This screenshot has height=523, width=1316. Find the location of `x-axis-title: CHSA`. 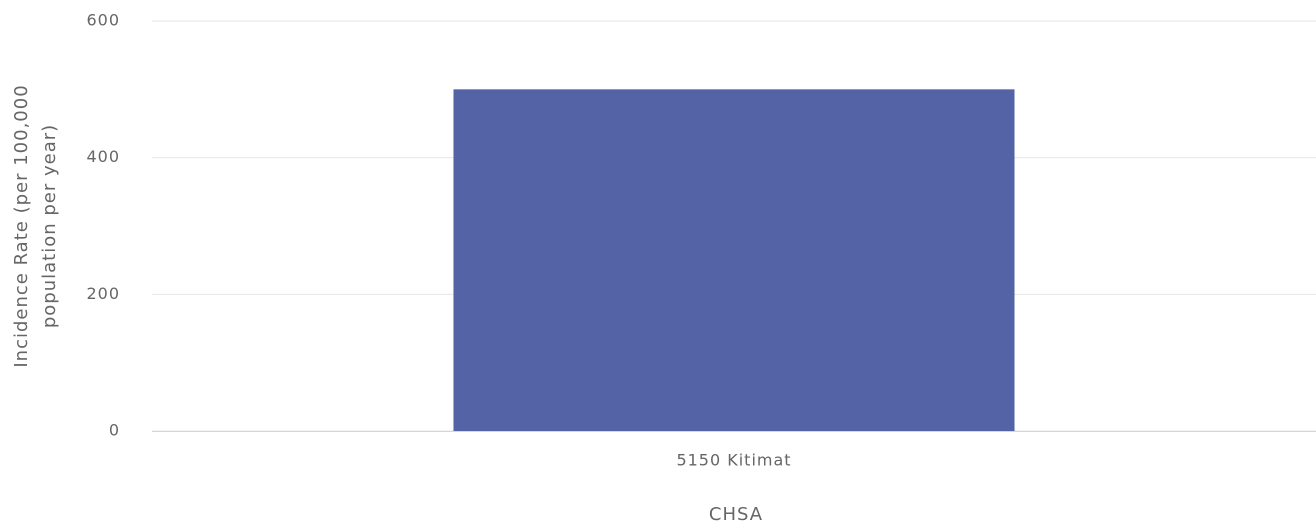

x-axis-title: CHSA is located at coordinates (736, 513).